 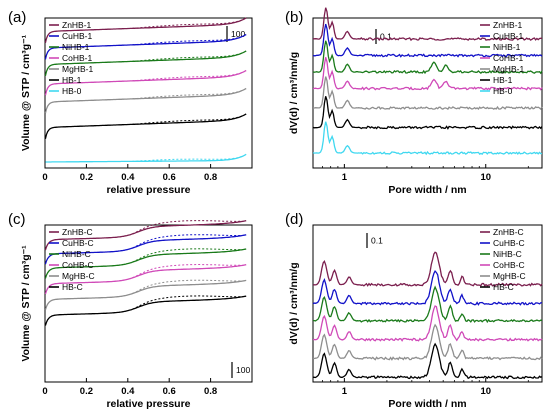 What do you see at coordinates (294, 219) in the screenshot?
I see `panel-label: (d)` at bounding box center [294, 219].